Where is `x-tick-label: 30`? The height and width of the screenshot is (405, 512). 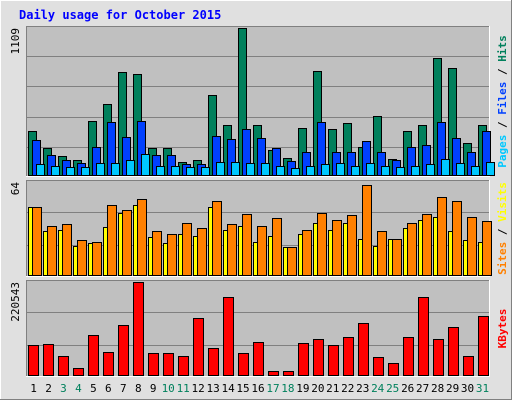
x-tick-label: 30 is located at coordinates (467, 388).